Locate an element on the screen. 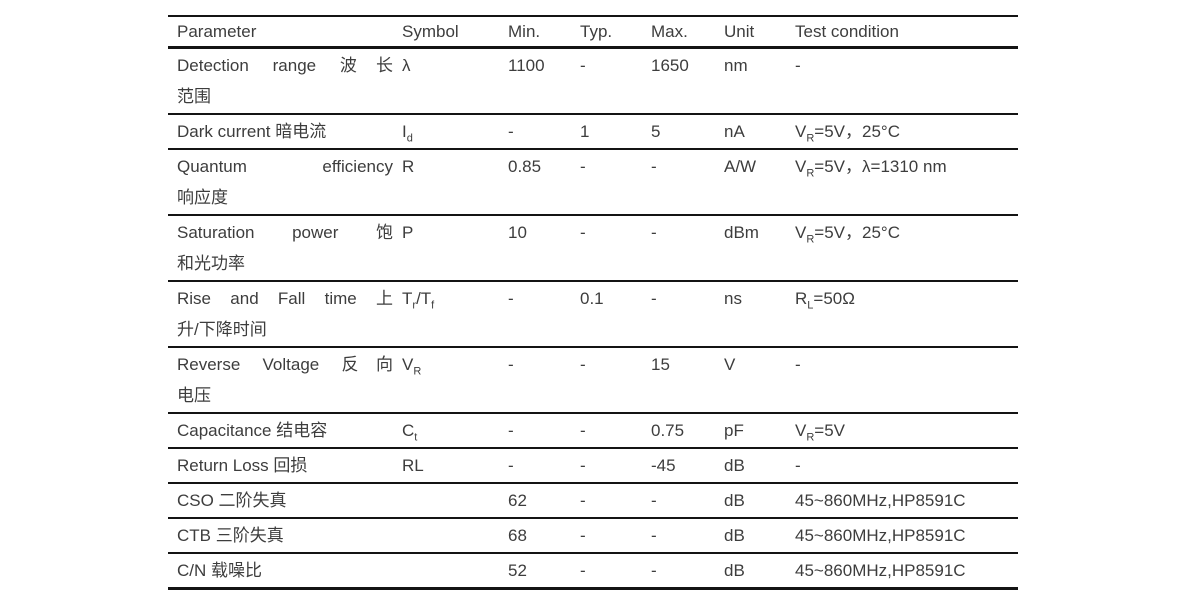 The height and width of the screenshot is (608, 1186). cell-min: 0.85 is located at coordinates (525, 166).